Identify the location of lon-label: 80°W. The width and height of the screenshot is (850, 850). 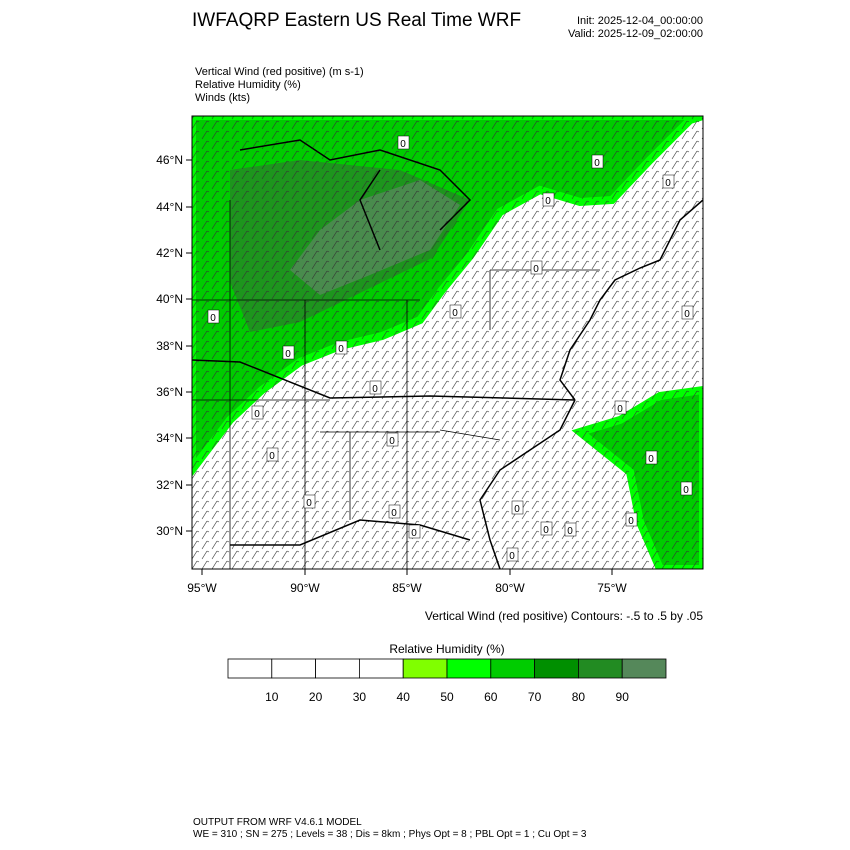
(510, 588).